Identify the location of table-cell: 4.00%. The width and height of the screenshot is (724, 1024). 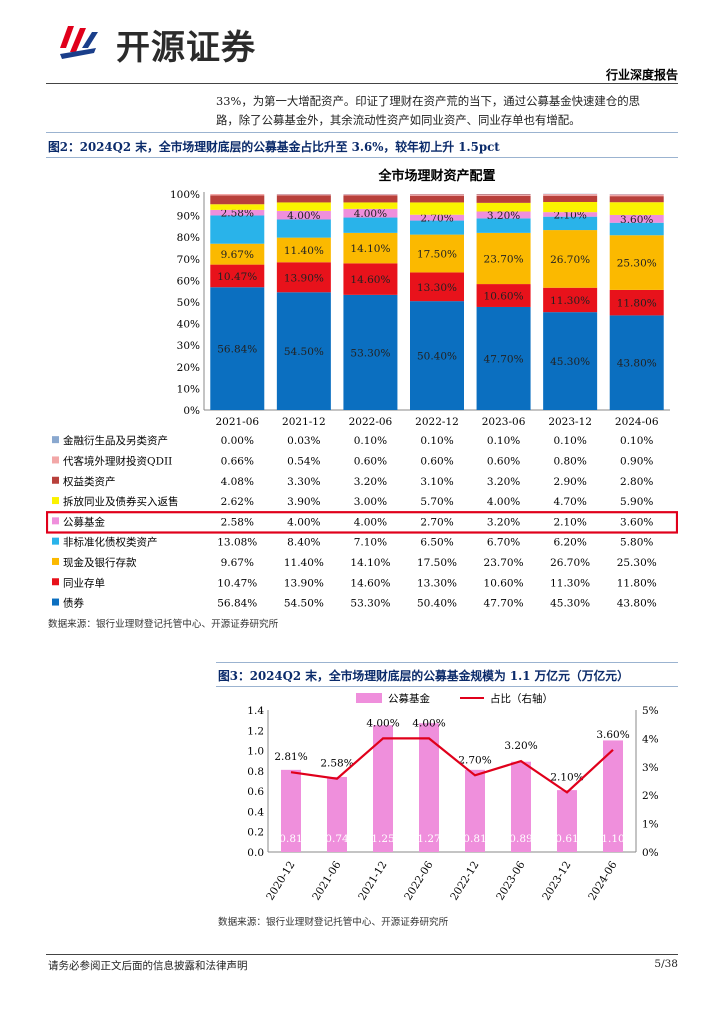
(370, 522).